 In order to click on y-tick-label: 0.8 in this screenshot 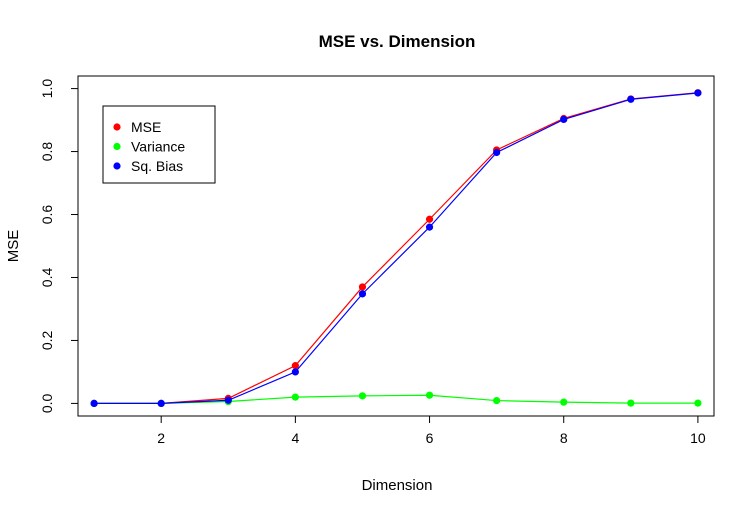, I will do `click(47, 152)`.